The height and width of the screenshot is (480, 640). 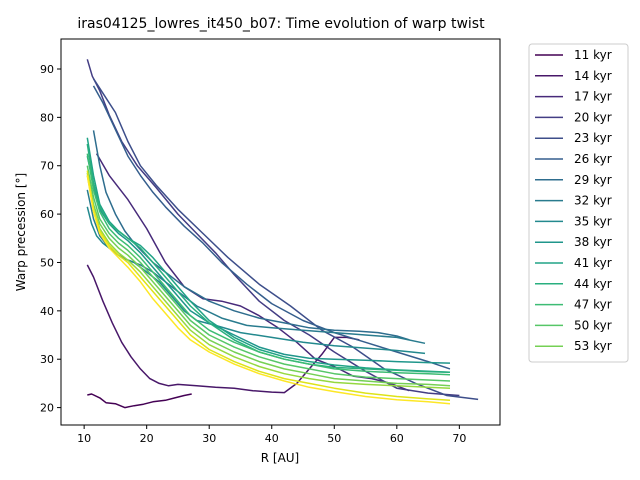 I want to click on legend-label: 44 kyr, so click(x=593, y=284).